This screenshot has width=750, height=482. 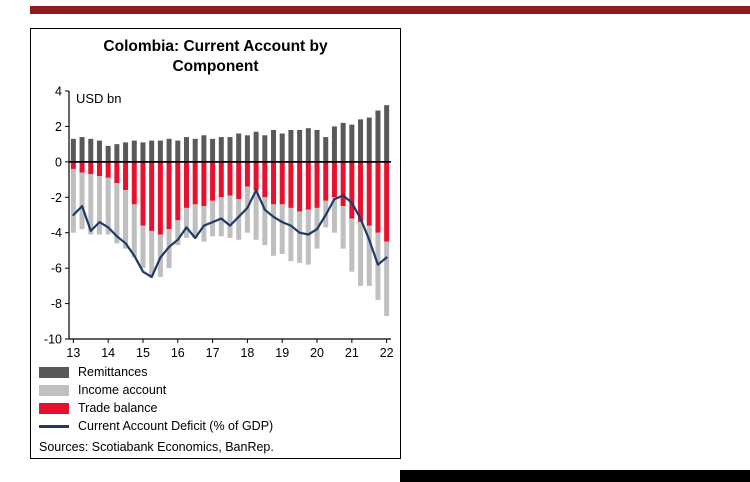 What do you see at coordinates (218, 390) in the screenshot?
I see `legend-item-income-account: Income account` at bounding box center [218, 390].